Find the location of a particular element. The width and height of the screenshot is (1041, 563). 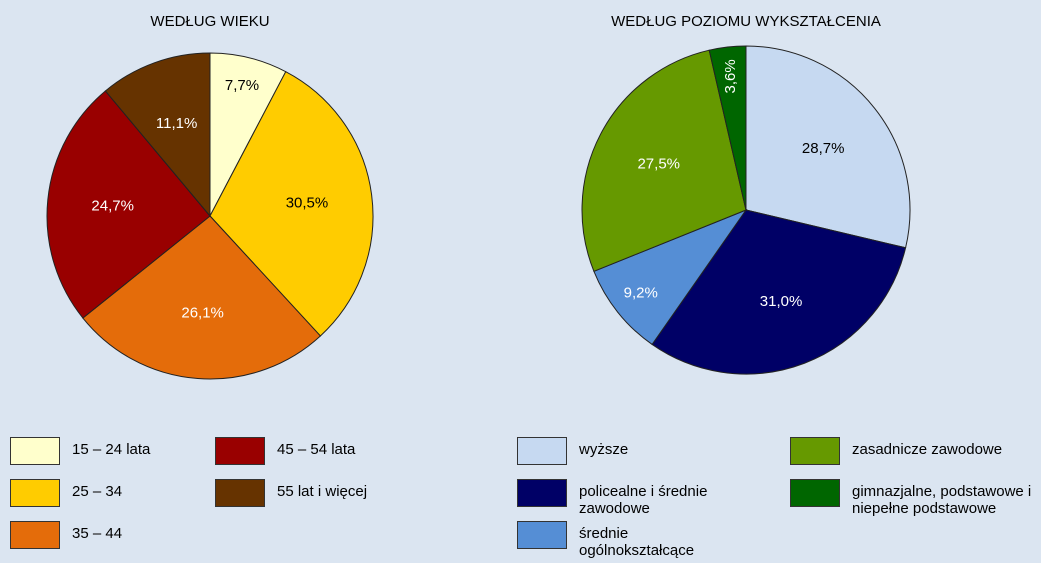

data-label: 28,7% is located at coordinates (823, 148).